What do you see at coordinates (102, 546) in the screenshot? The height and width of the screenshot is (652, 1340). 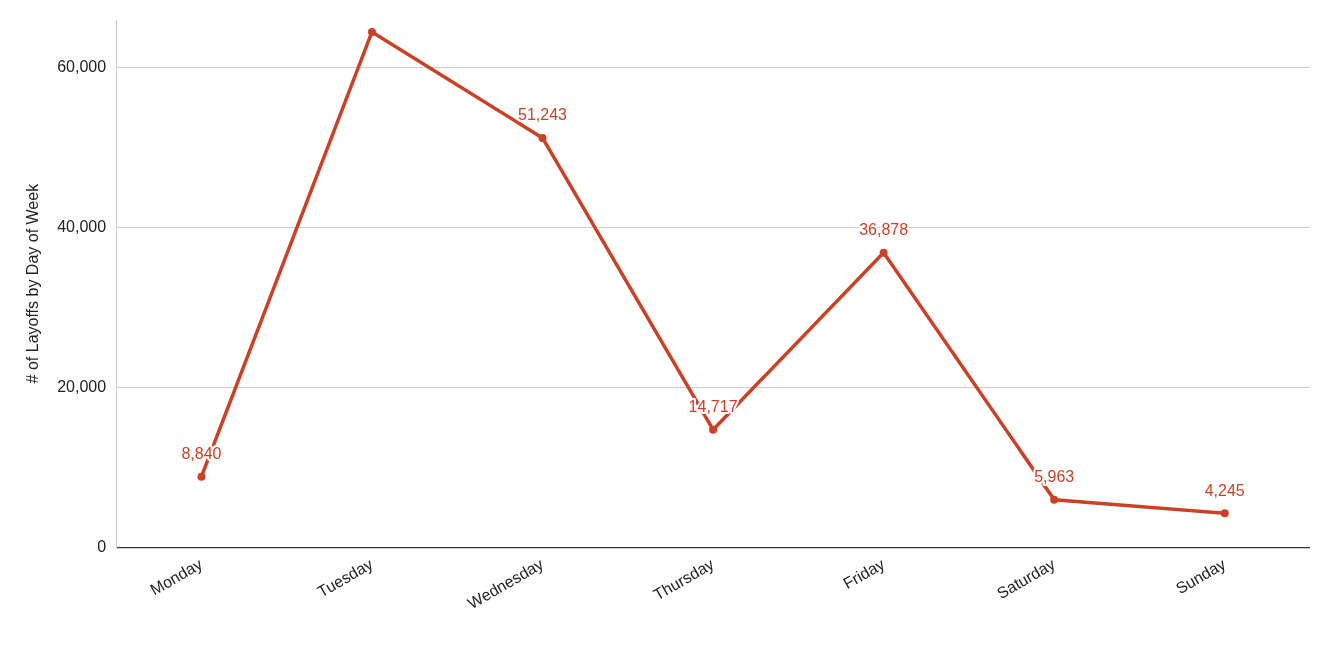 I see `y-tick-label: 0` at bounding box center [102, 546].